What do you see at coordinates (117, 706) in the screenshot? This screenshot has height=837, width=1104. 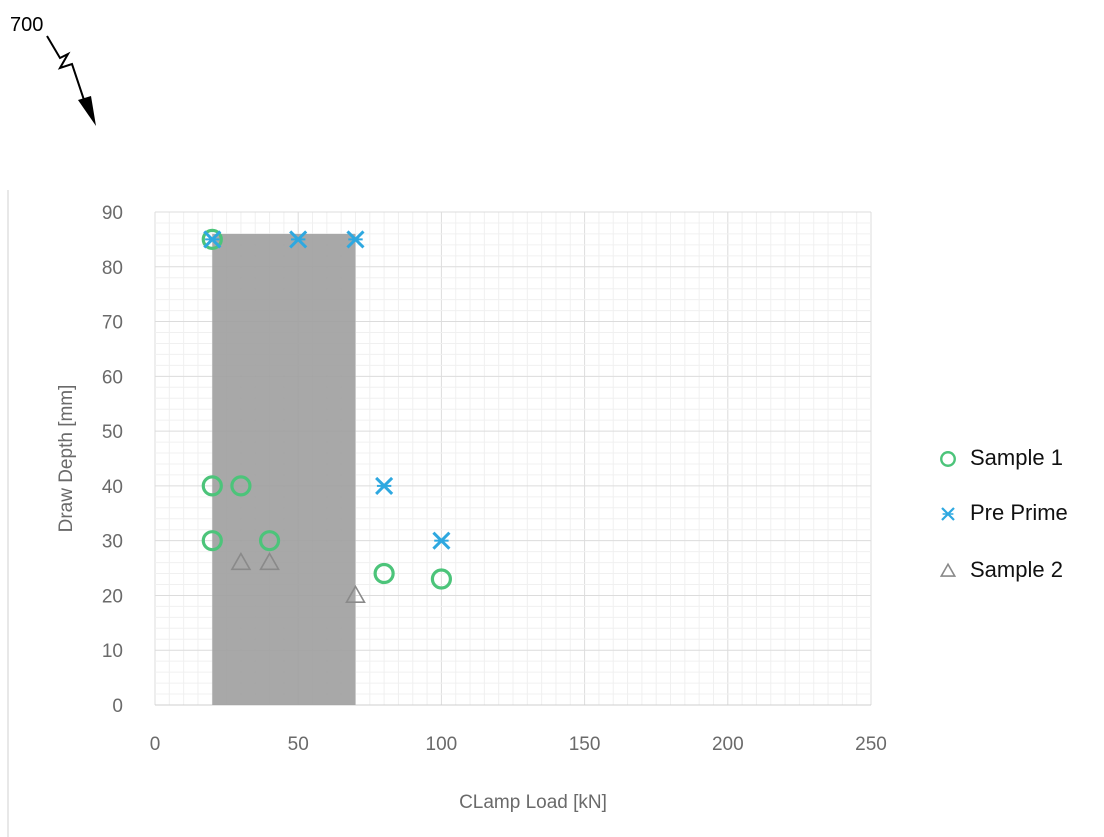 I see `y-tick-label: 0` at bounding box center [117, 706].